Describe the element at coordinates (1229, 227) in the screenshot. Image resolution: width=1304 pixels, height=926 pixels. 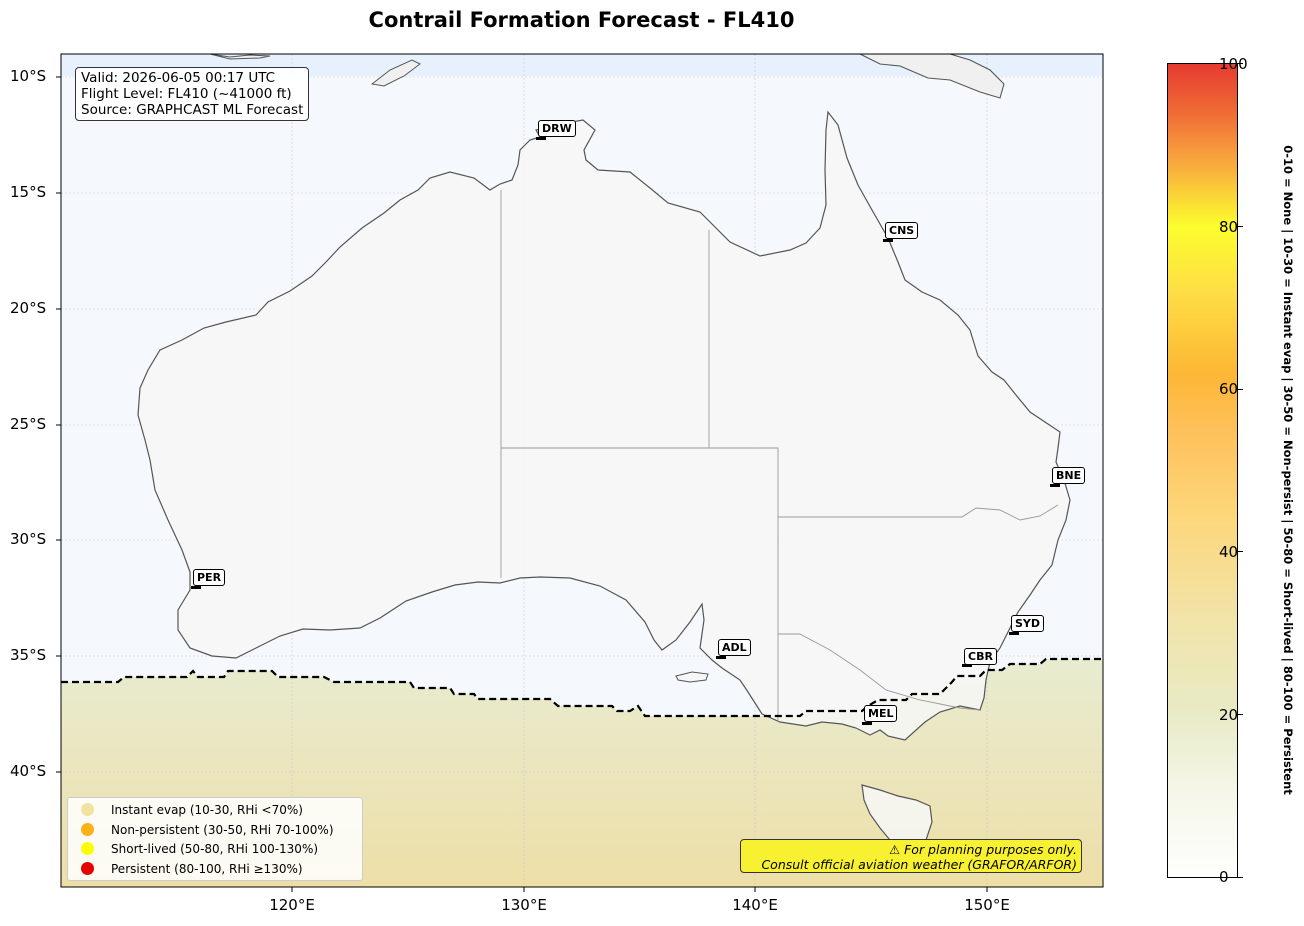
I see `colorbar-tick-80: 80` at that location.